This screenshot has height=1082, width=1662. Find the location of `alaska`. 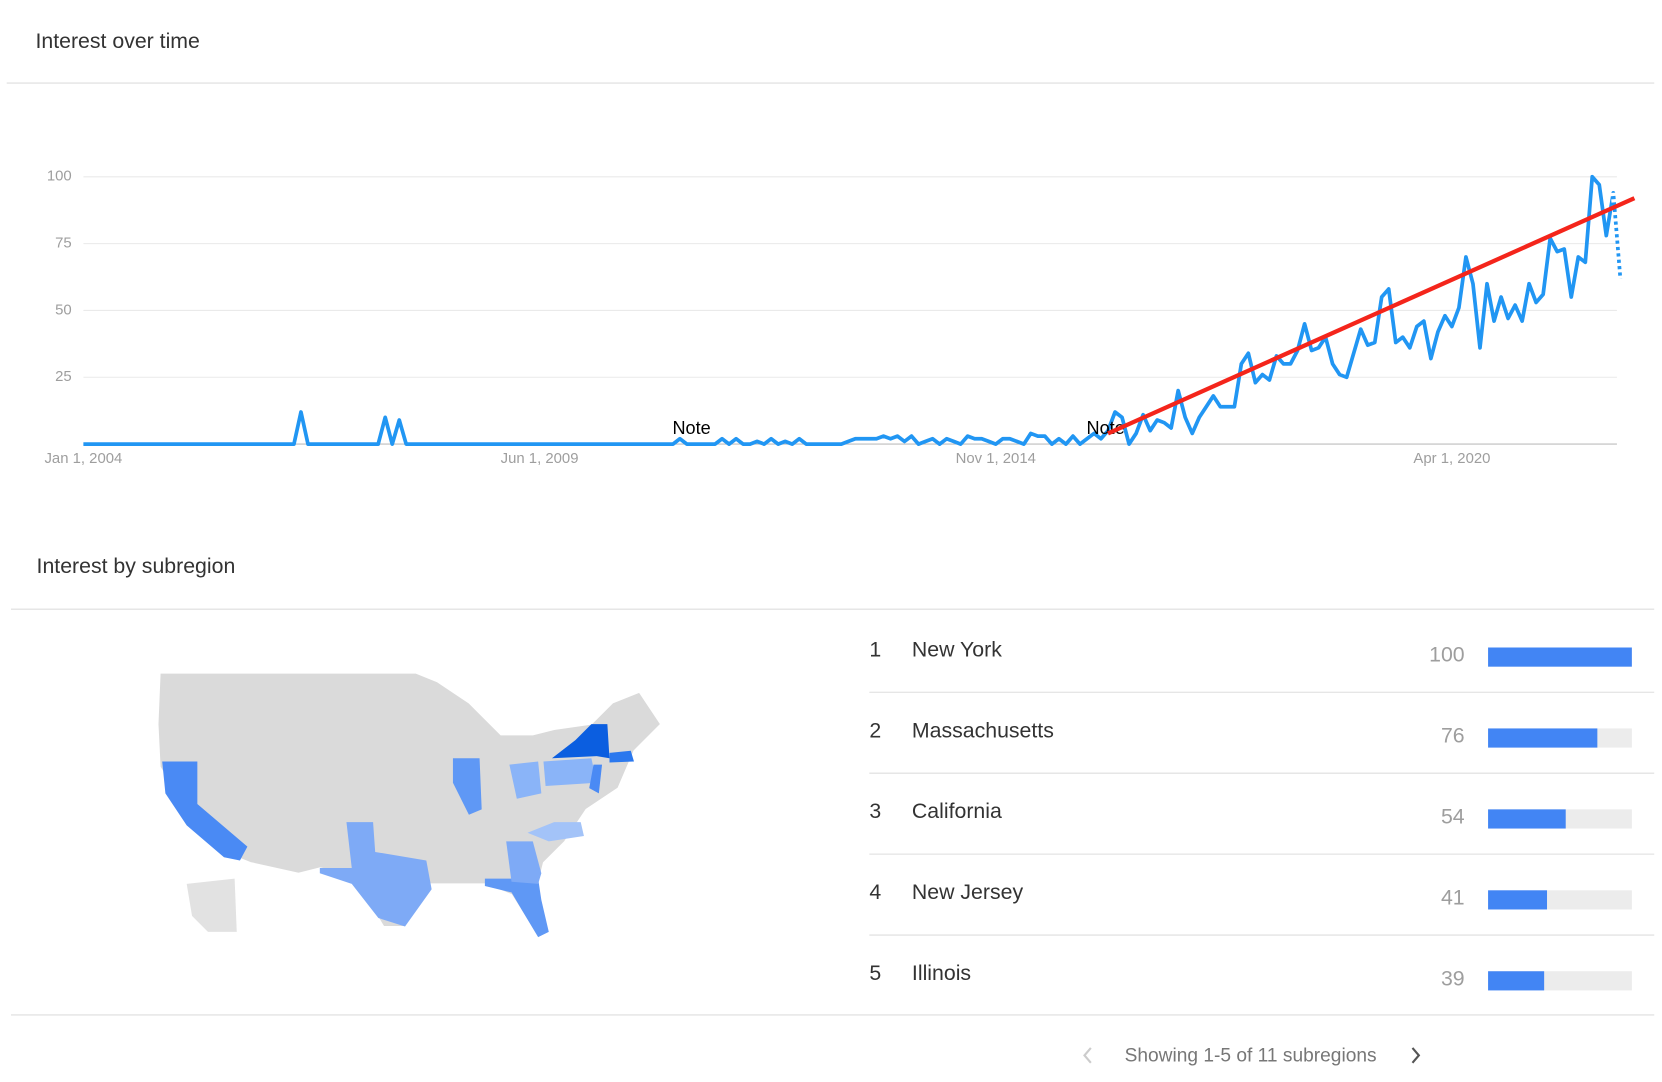

alaska is located at coordinates (211, 905).